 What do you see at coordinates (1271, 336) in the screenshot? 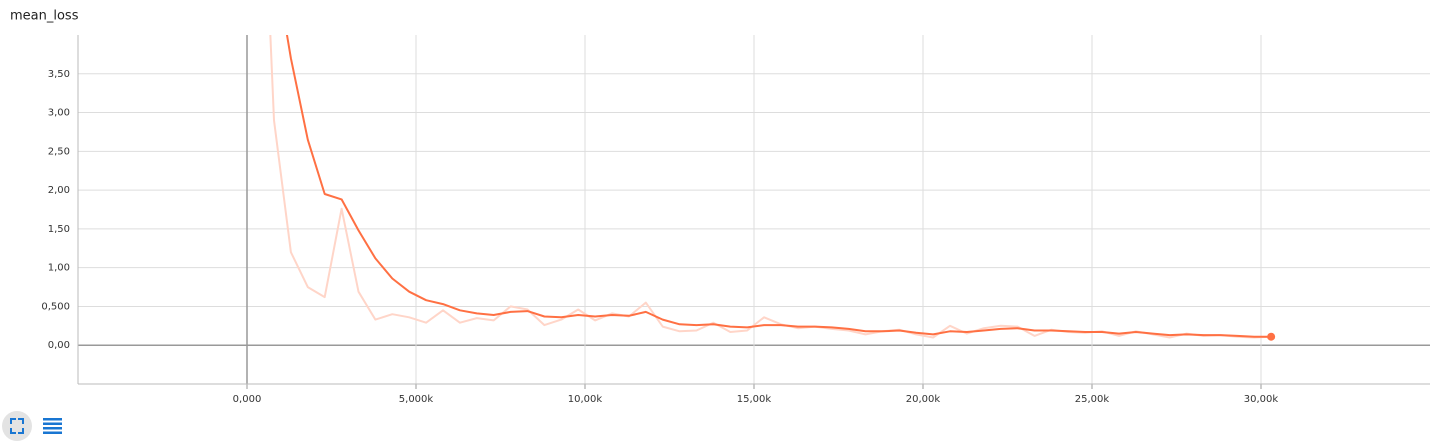
I see `last-point` at bounding box center [1271, 336].